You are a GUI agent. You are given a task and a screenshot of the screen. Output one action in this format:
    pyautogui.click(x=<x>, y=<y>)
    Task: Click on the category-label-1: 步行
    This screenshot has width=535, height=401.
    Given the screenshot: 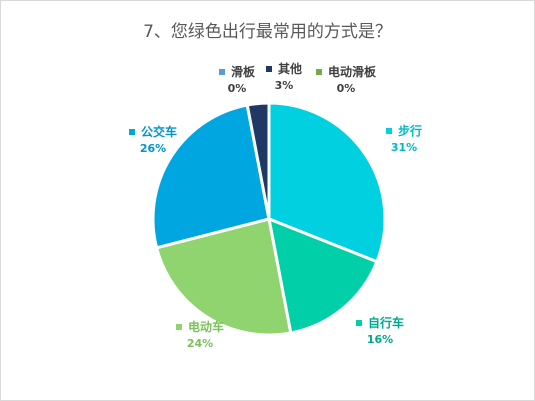 What is the action you would take?
    pyautogui.click(x=410, y=130)
    